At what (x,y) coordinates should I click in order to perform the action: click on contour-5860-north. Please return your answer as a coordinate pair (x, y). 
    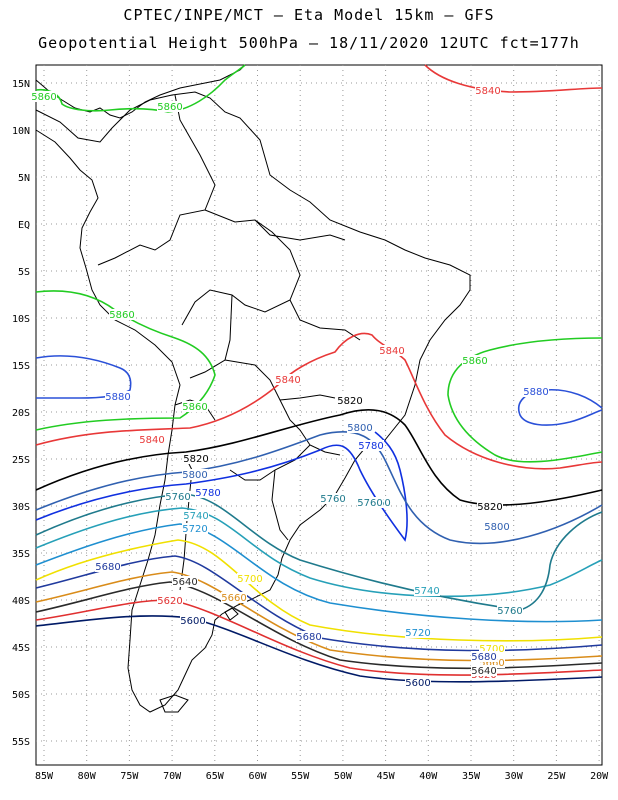
    Looking at the image, I should click on (140, 88).